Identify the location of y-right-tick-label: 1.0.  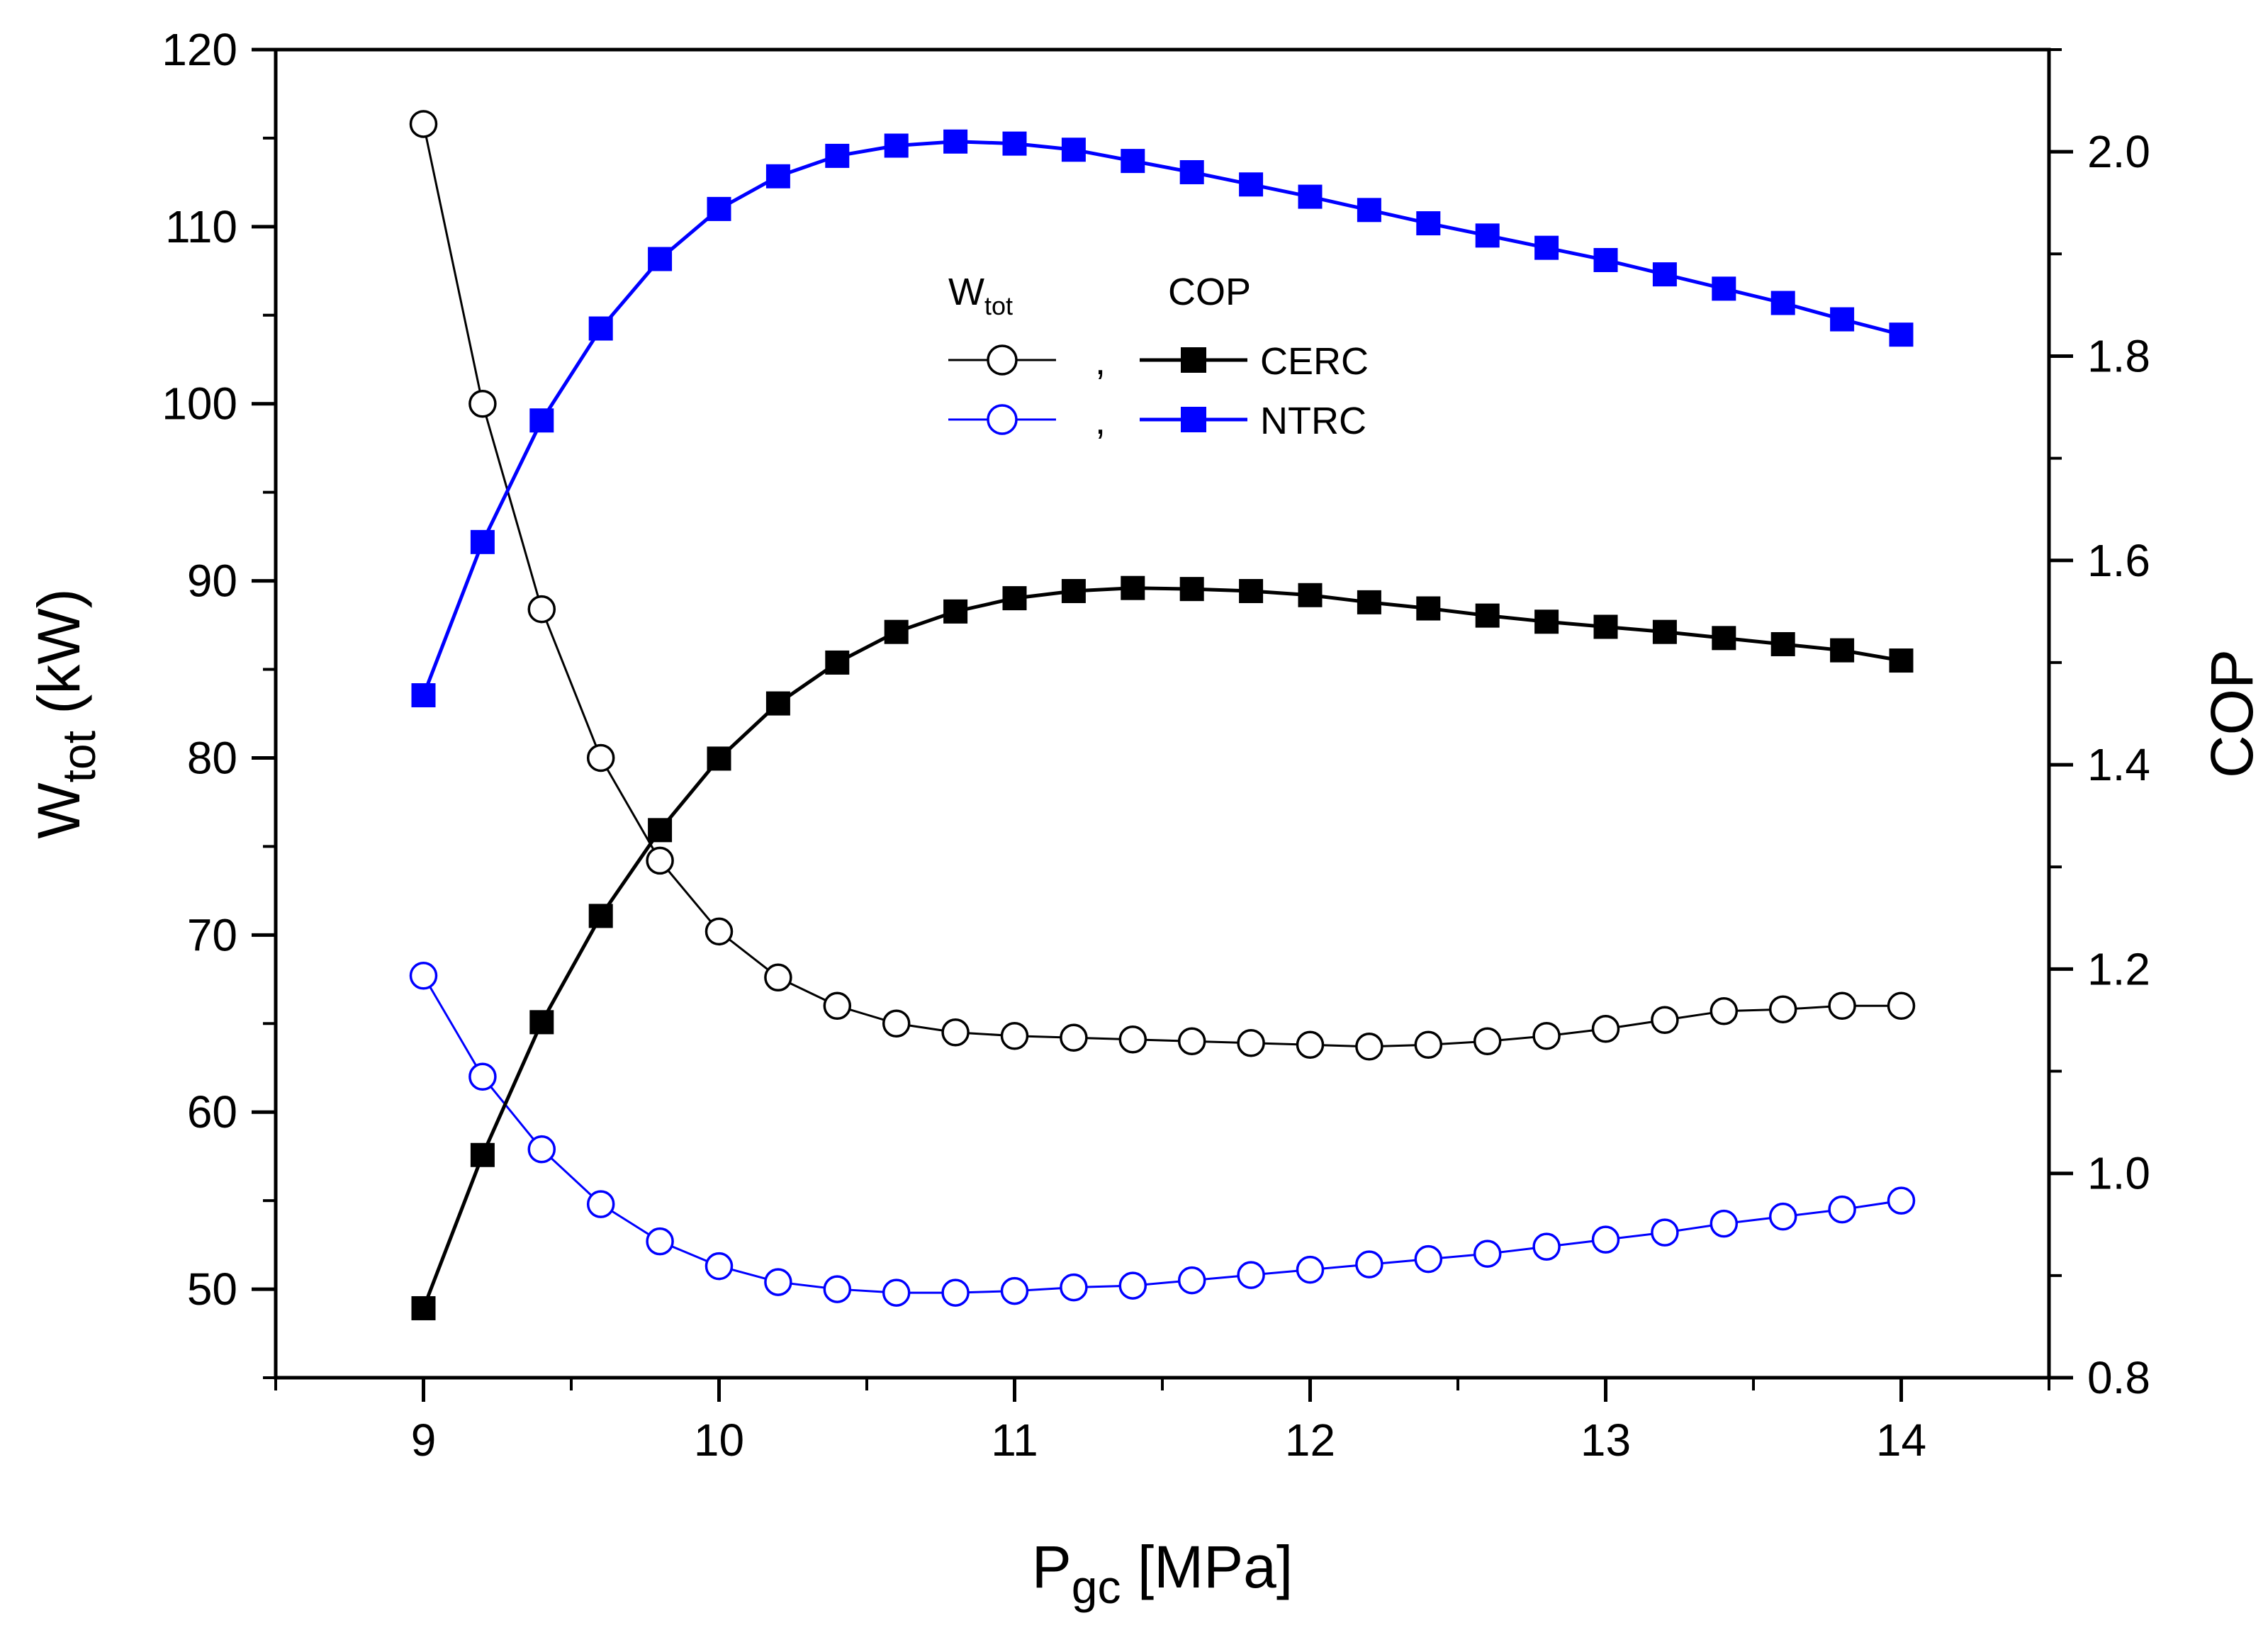
(2118, 1173).